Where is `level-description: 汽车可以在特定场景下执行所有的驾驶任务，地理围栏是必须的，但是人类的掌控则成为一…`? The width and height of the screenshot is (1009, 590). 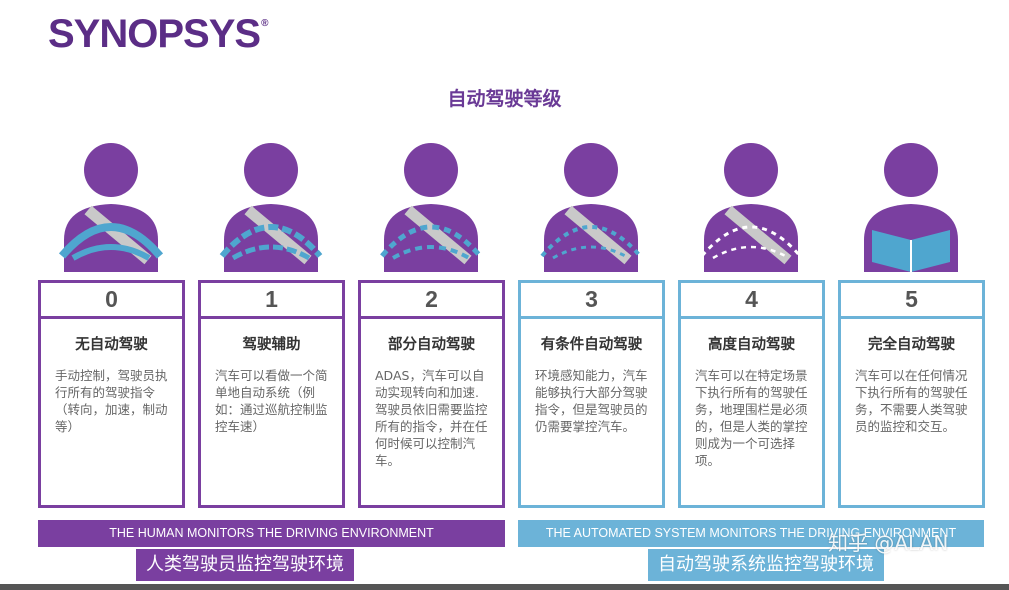
level-description: 汽车可以在特定场景下执行所有的驾驶任务，地理围栏是必须的，但是人类的掌控则成为一… is located at coordinates (751, 418).